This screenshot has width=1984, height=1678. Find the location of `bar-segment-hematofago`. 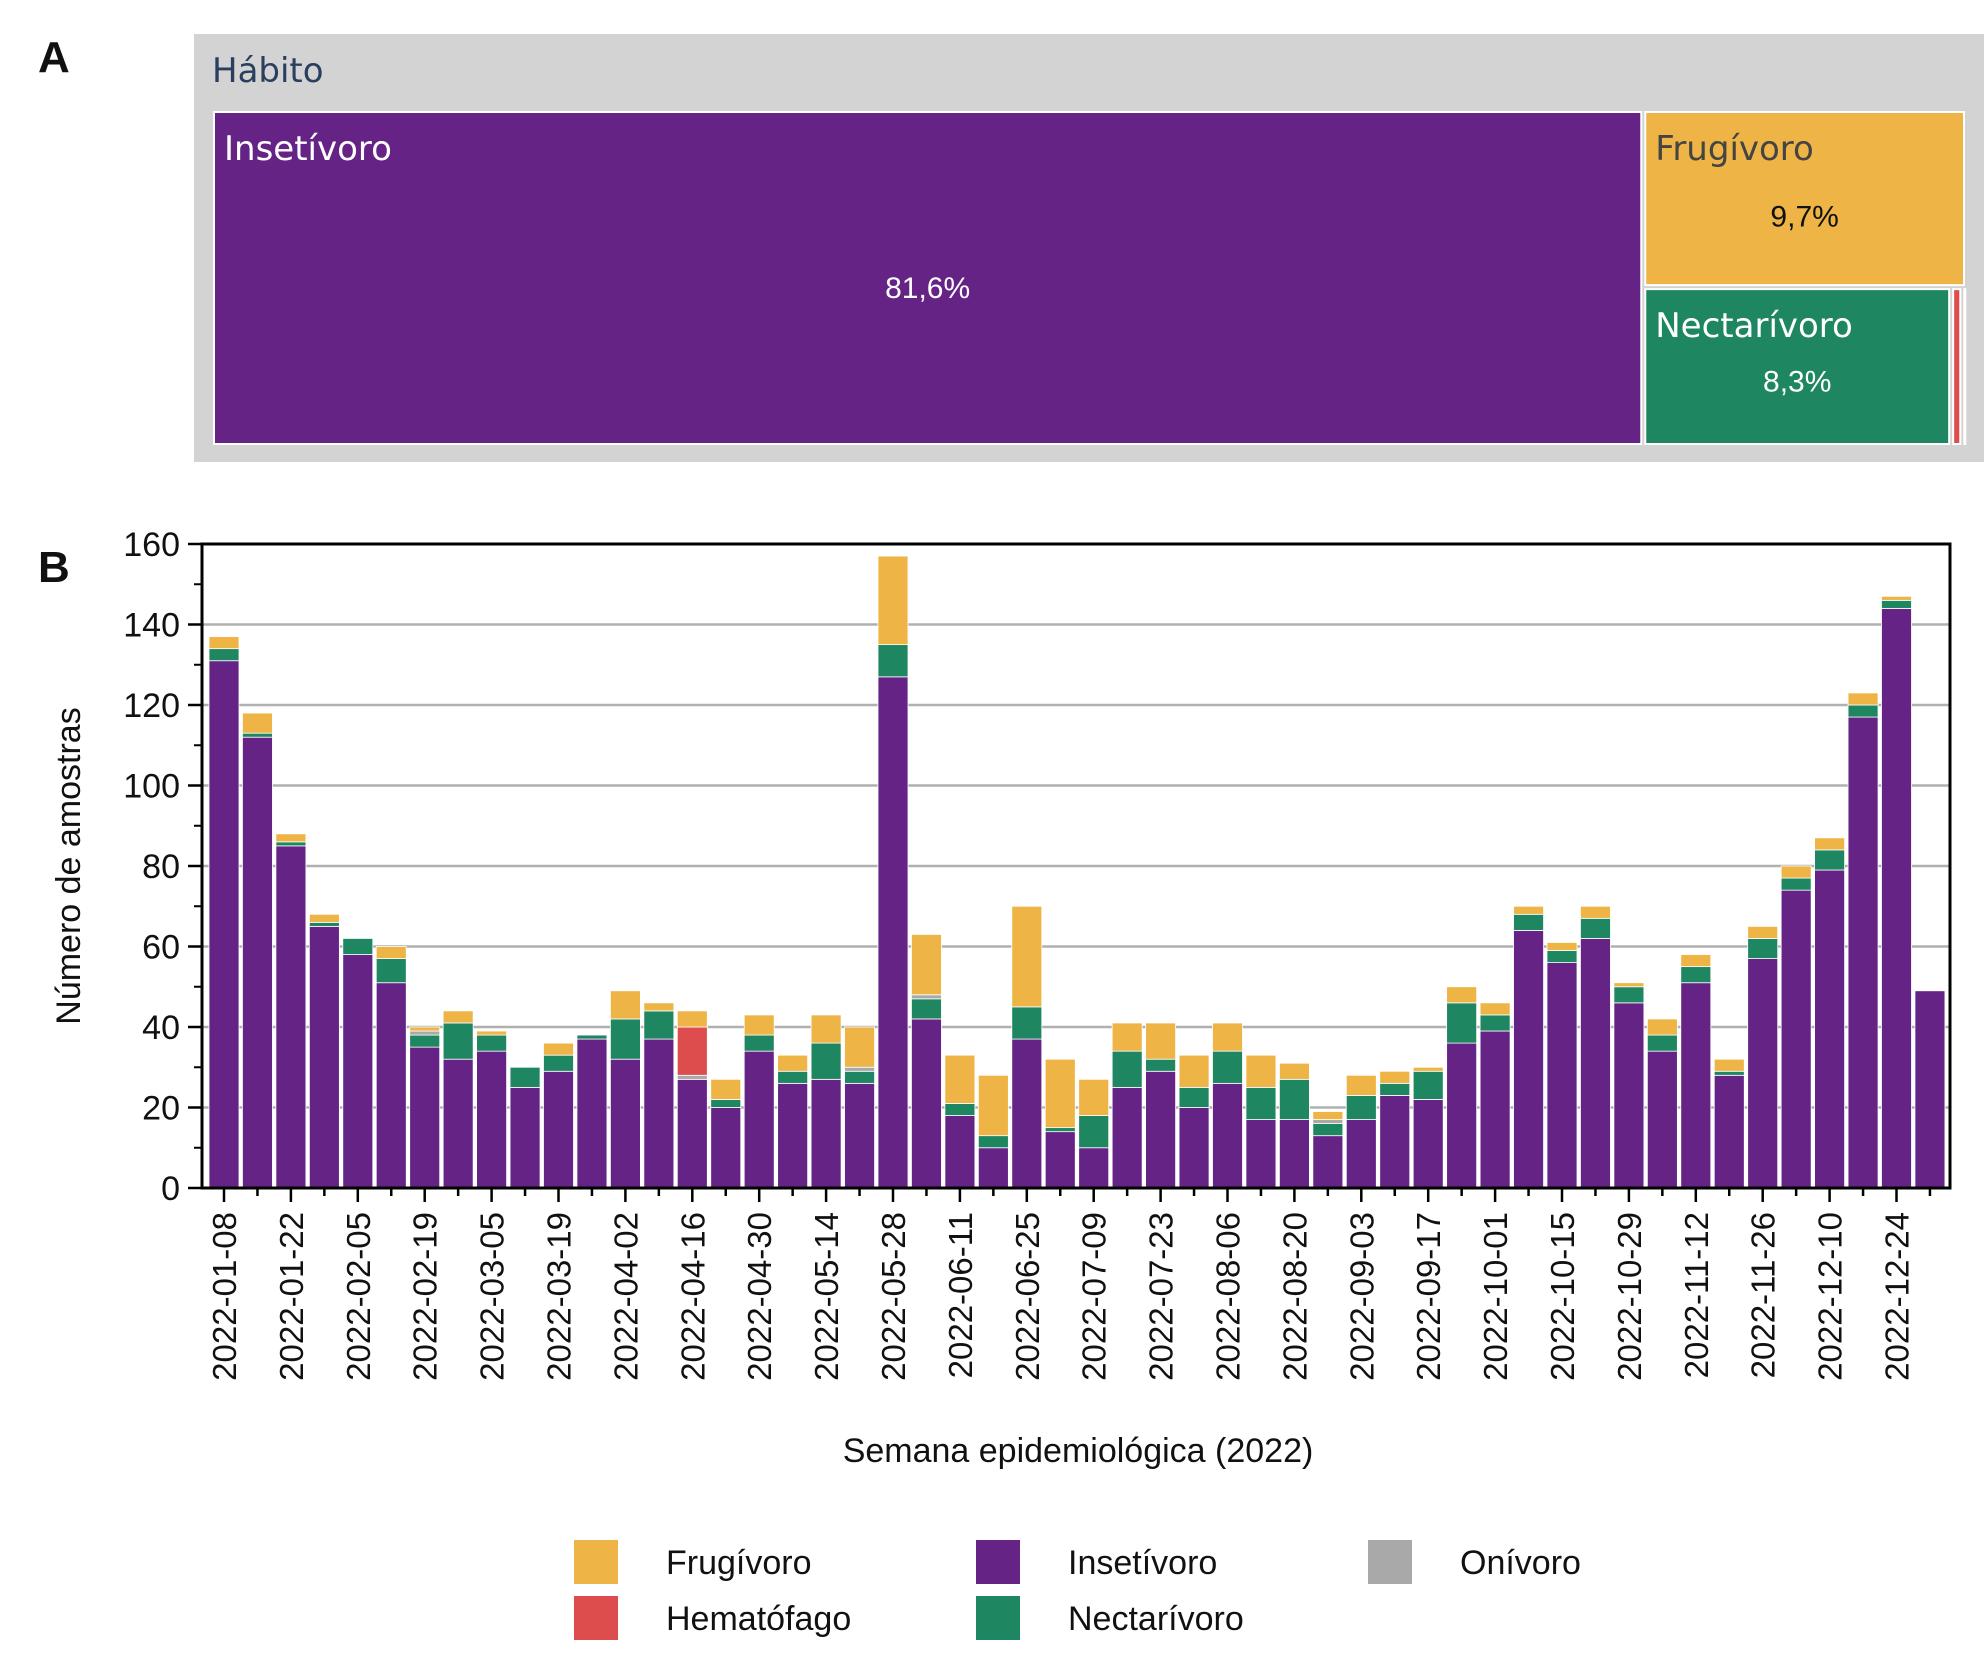

bar-segment-hematofago is located at coordinates (692, 1051).